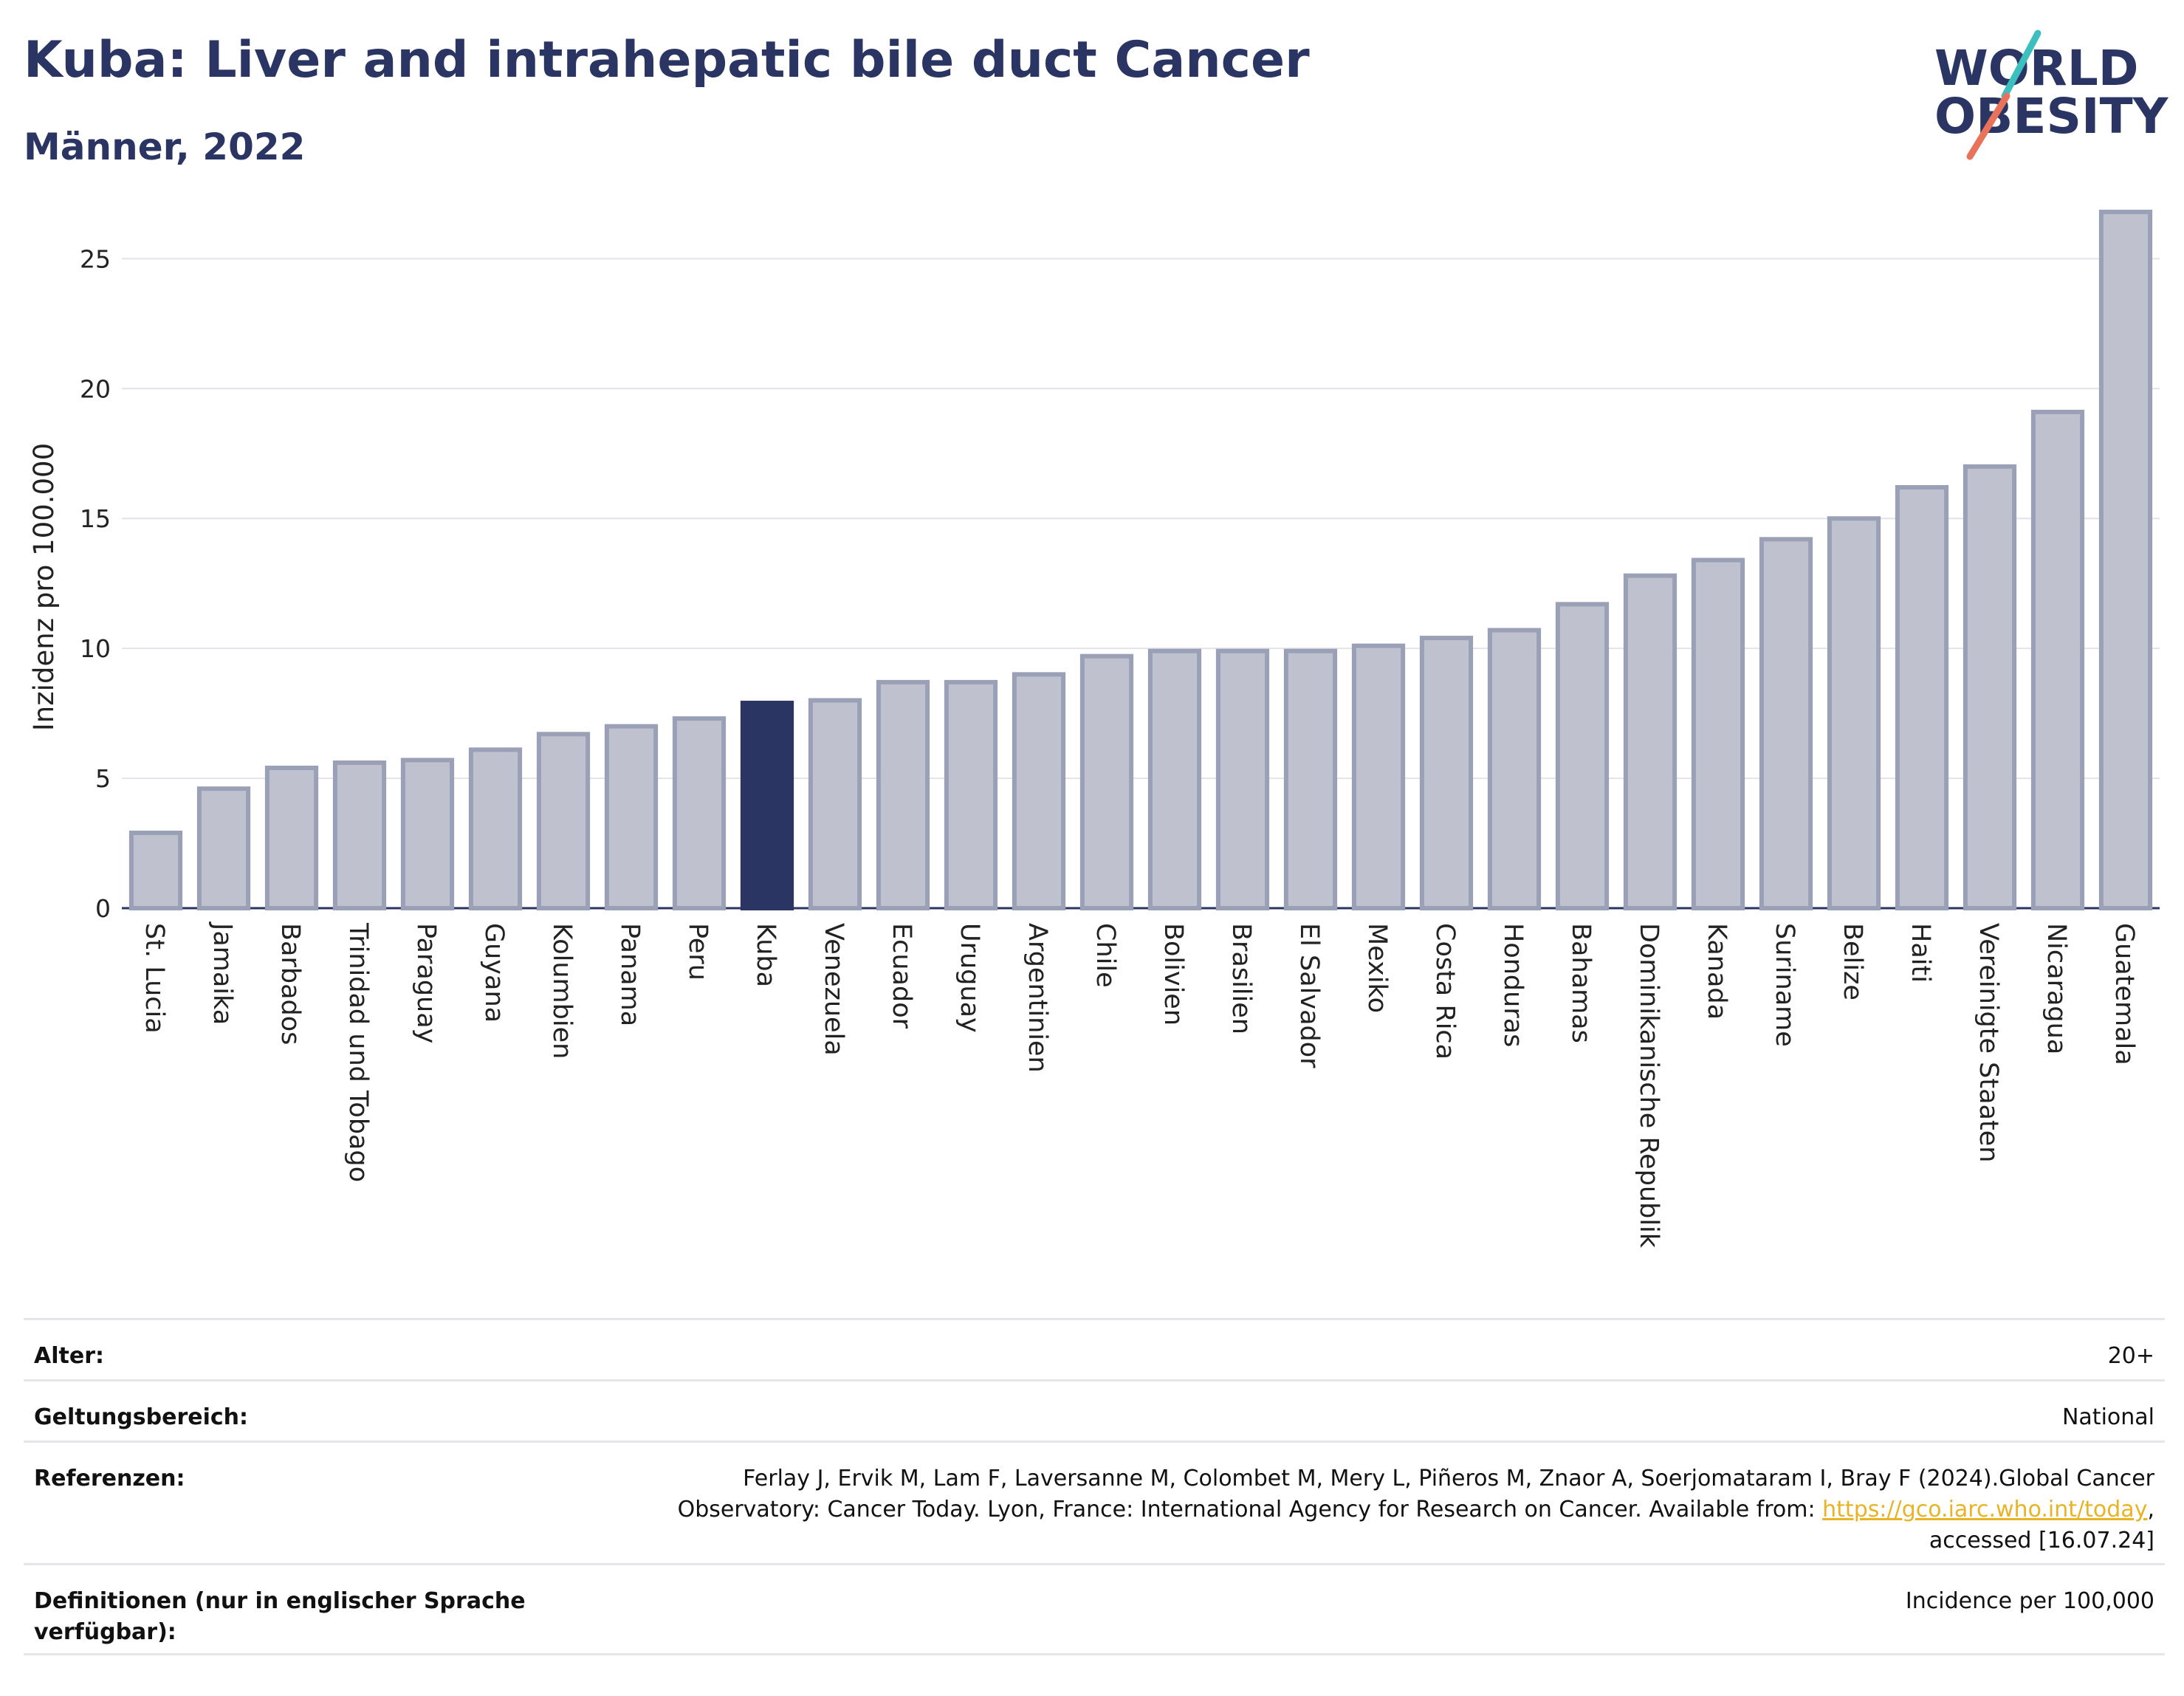 The height and width of the screenshot is (1696, 2184). I want to click on world-obesity-logo: WORLD OBESITY, so click(2052, 95).